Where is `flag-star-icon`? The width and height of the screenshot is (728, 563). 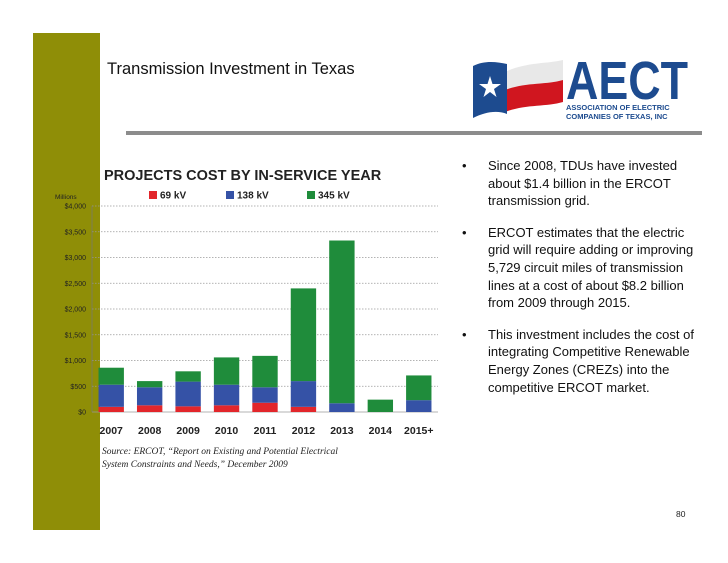 flag-star-icon is located at coordinates (490, 86).